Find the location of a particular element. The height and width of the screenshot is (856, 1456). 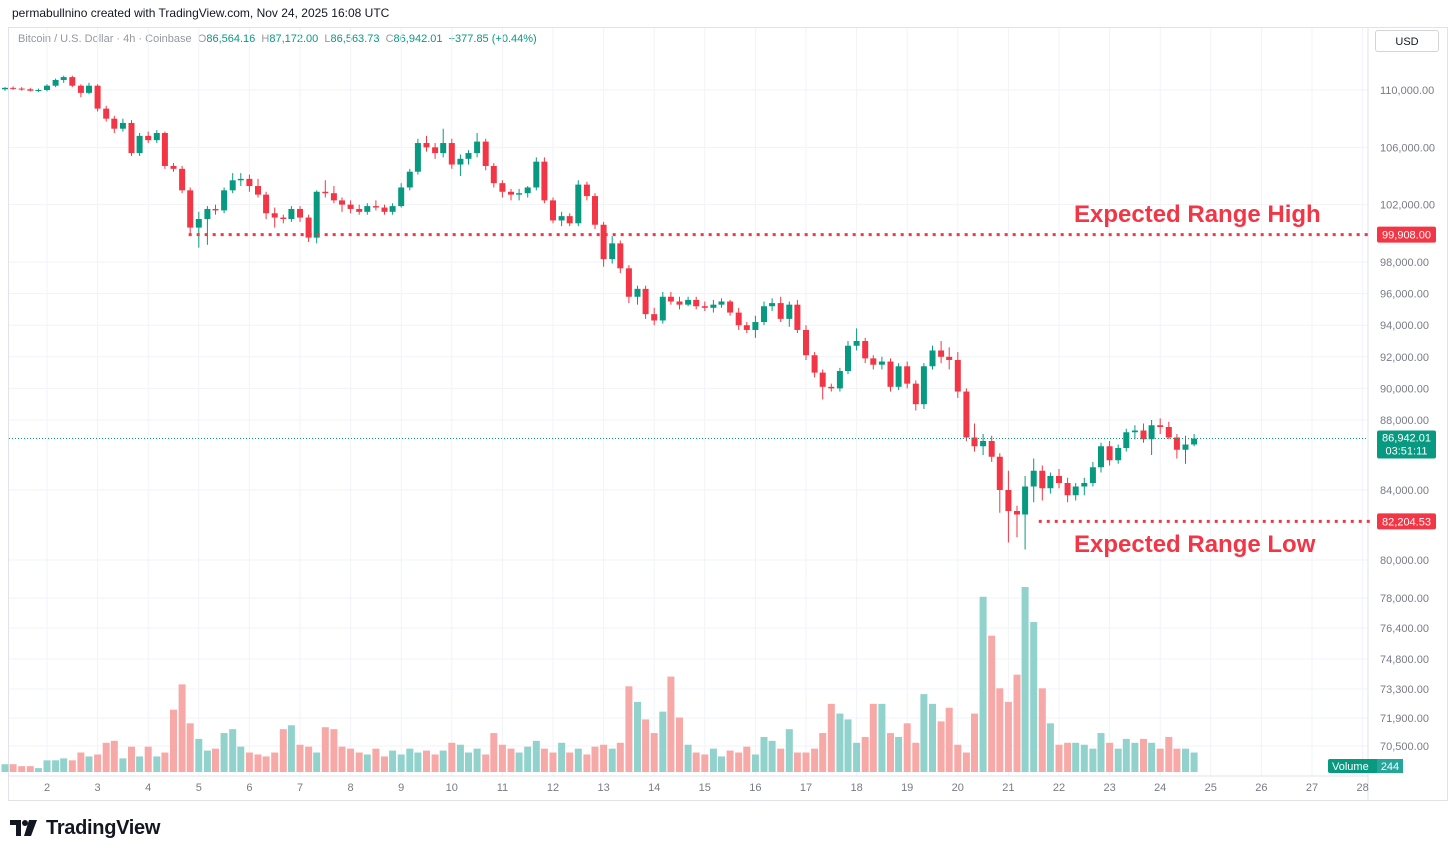

time-tick-label: 18 is located at coordinates (856, 788).